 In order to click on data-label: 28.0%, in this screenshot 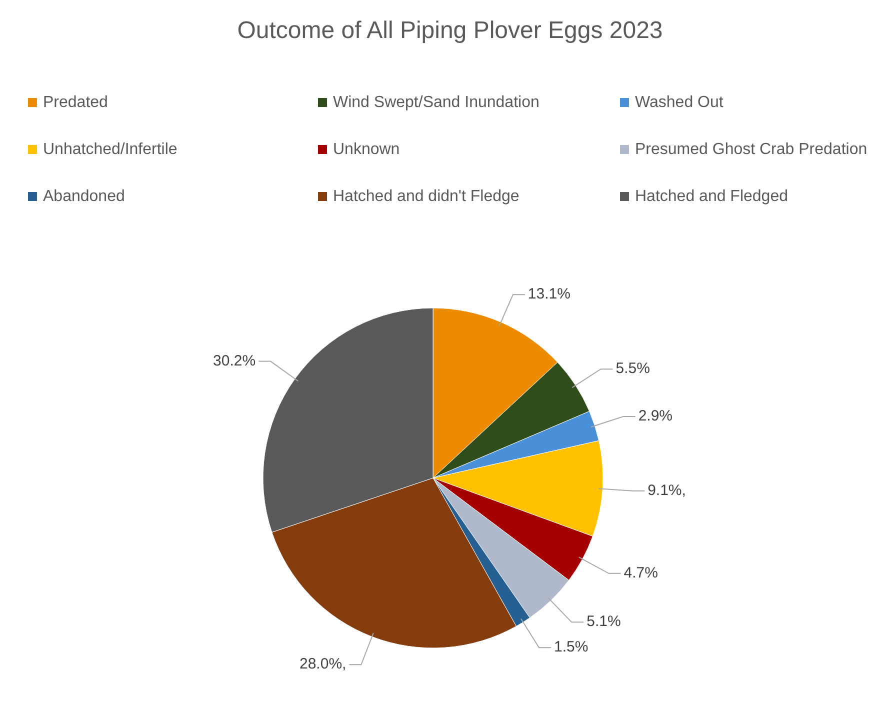, I will do `click(322, 664)`.